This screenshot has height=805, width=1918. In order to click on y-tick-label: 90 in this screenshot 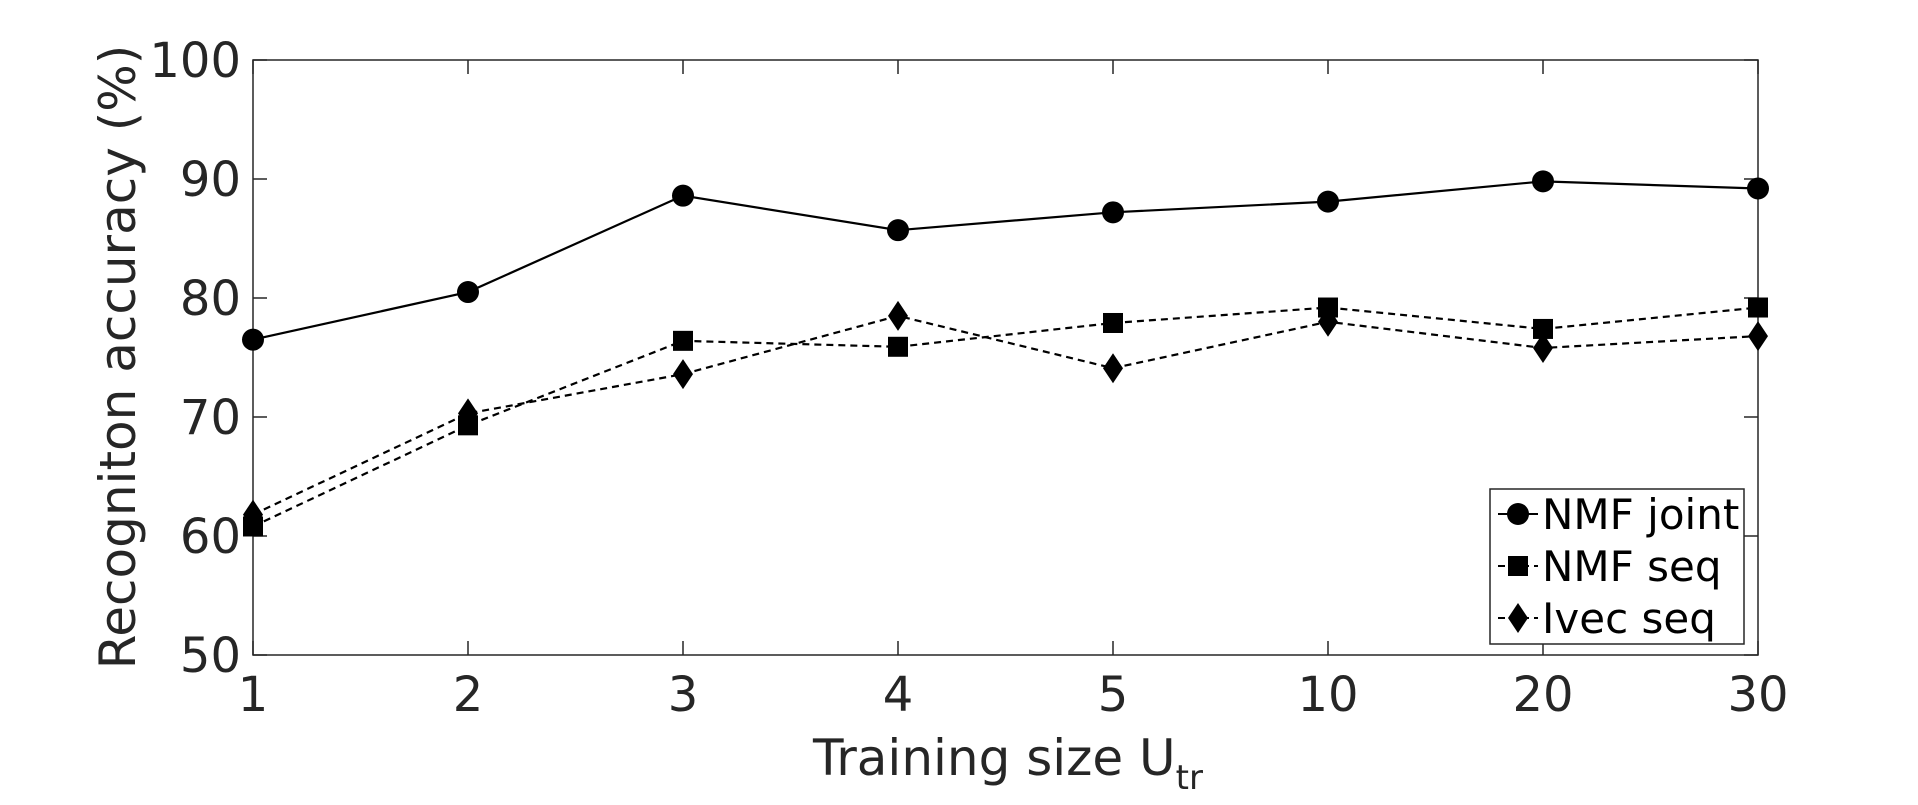, I will do `click(210, 180)`.